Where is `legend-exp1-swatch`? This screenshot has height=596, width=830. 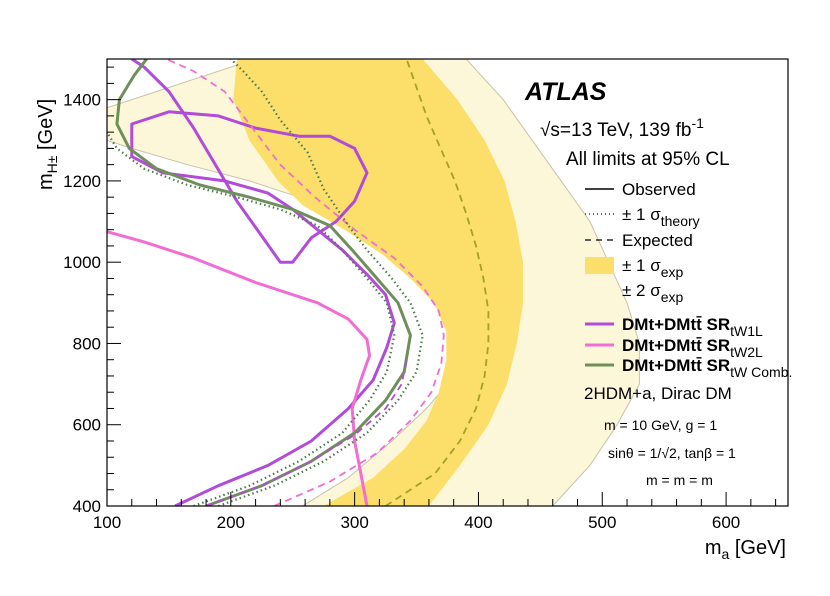 legend-exp1-swatch is located at coordinates (599, 265).